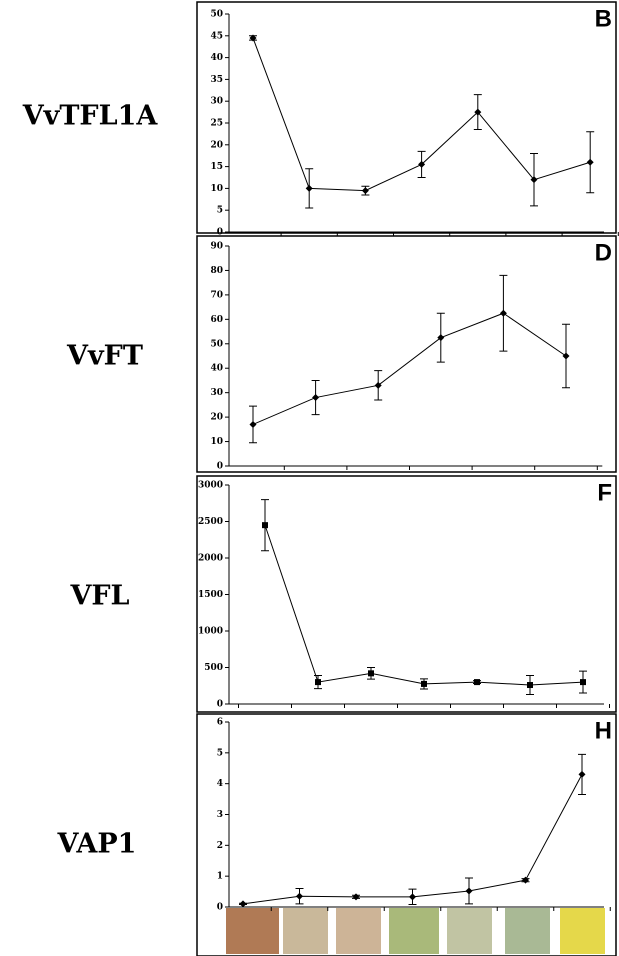  What do you see at coordinates (210, 632) in the screenshot?
I see `y-tick-label: 1000` at bounding box center [210, 632].